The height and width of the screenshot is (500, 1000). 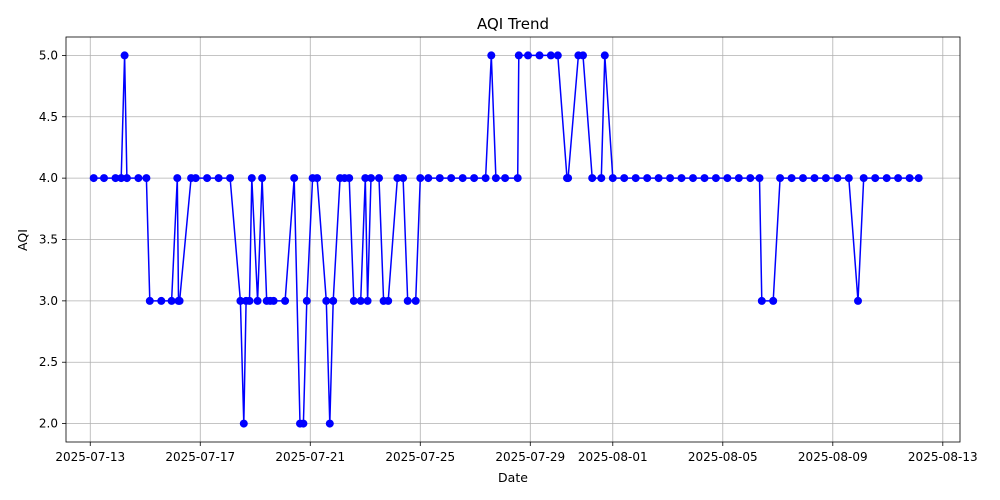 I want to click on y-axis-label: AQI, so click(x=22, y=240).